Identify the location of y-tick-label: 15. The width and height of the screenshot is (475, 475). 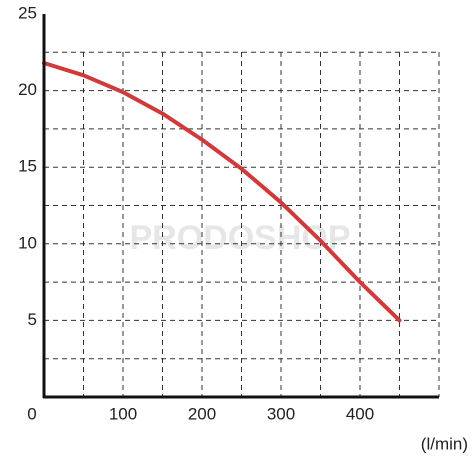
(27, 166).